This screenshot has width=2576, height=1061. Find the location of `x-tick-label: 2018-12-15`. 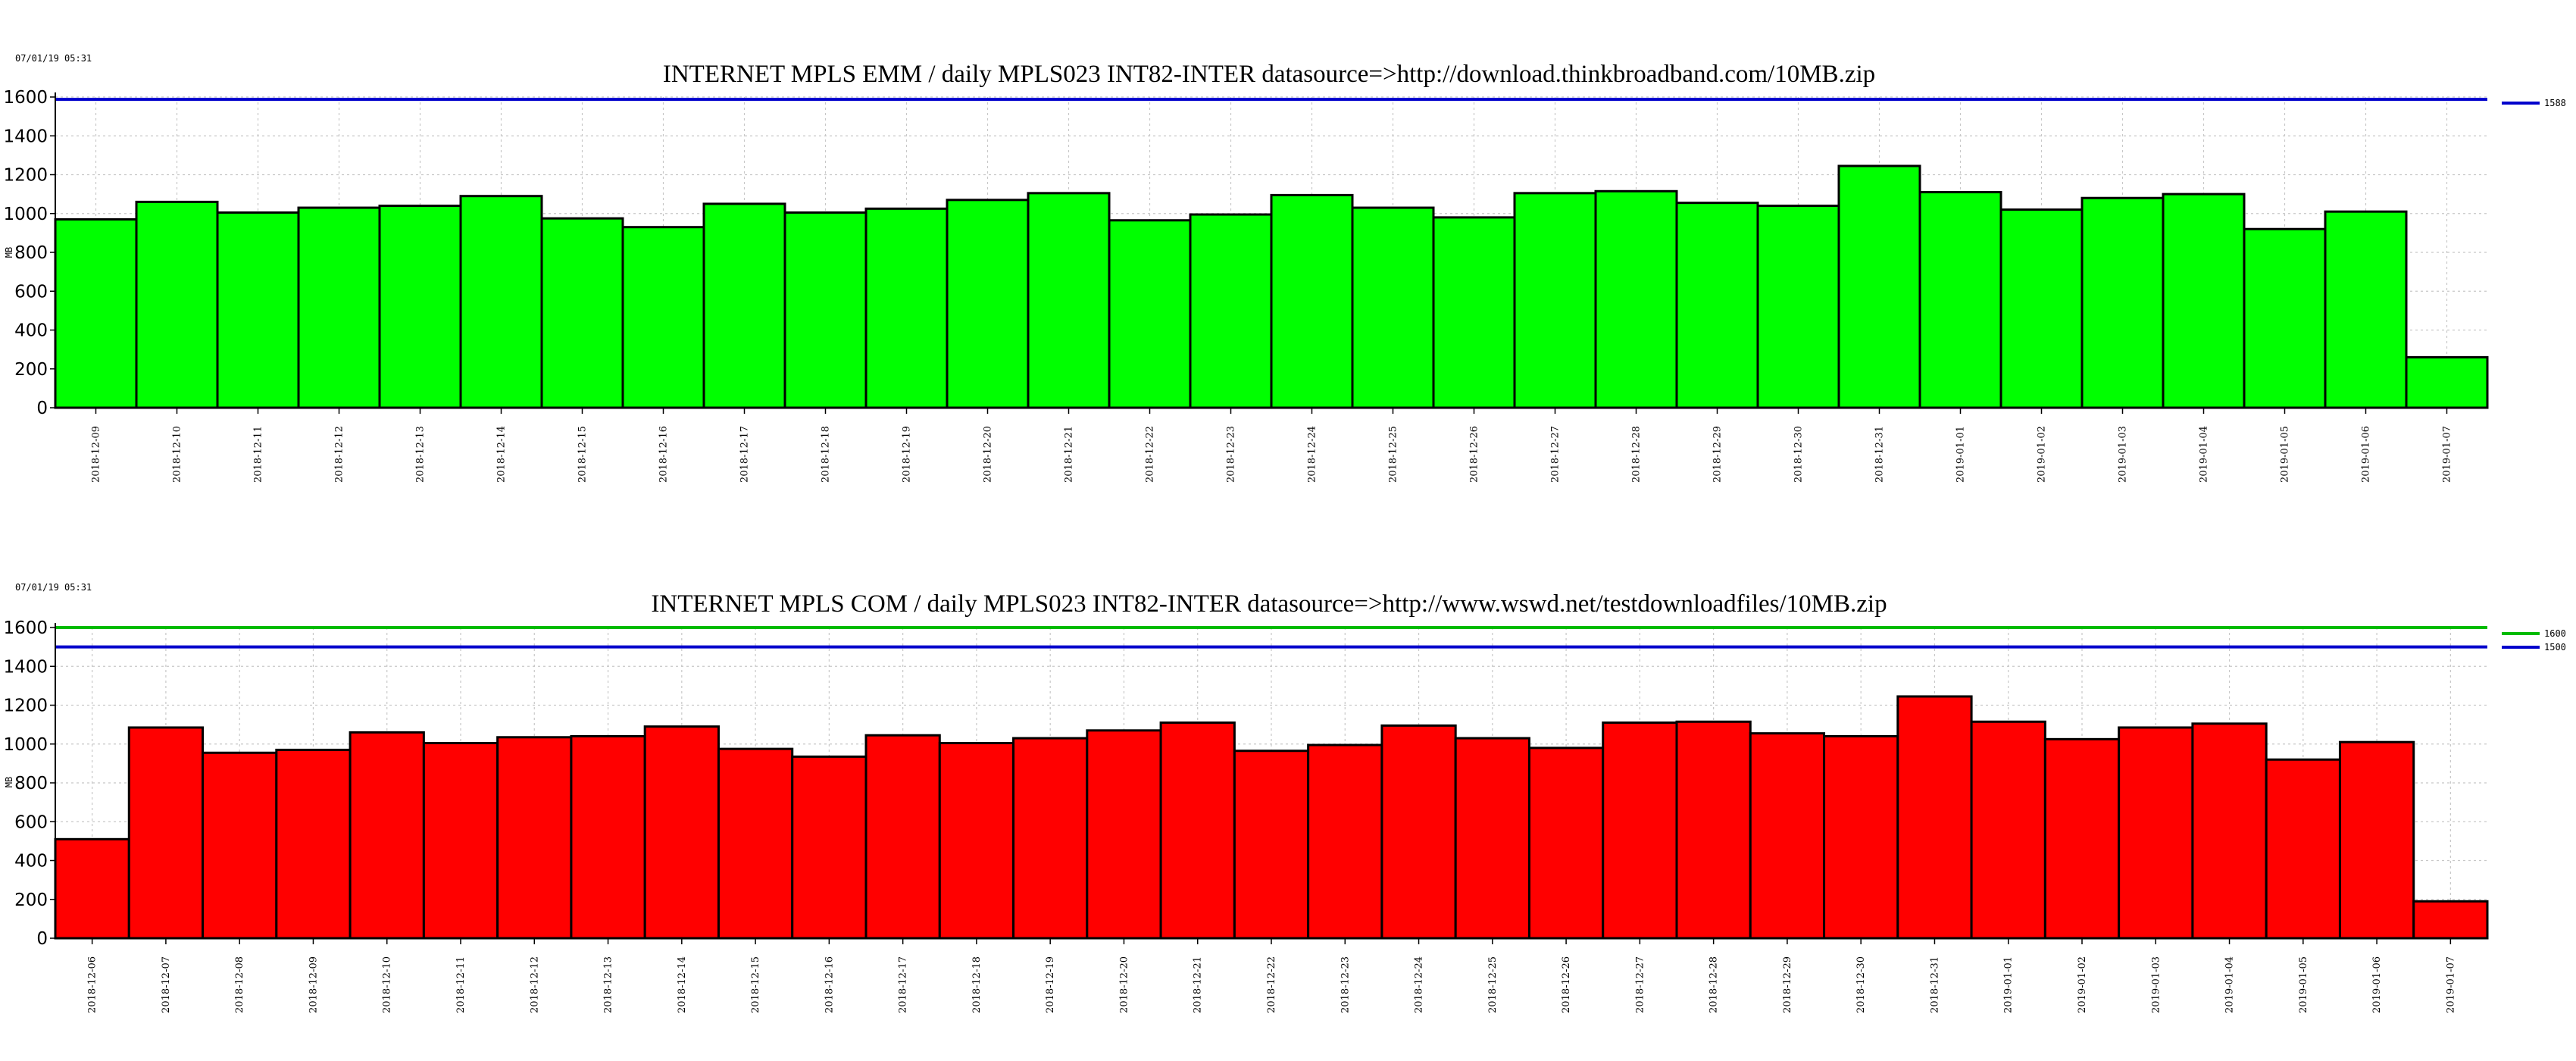

x-tick-label: 2018-12-15 is located at coordinates (583, 454).